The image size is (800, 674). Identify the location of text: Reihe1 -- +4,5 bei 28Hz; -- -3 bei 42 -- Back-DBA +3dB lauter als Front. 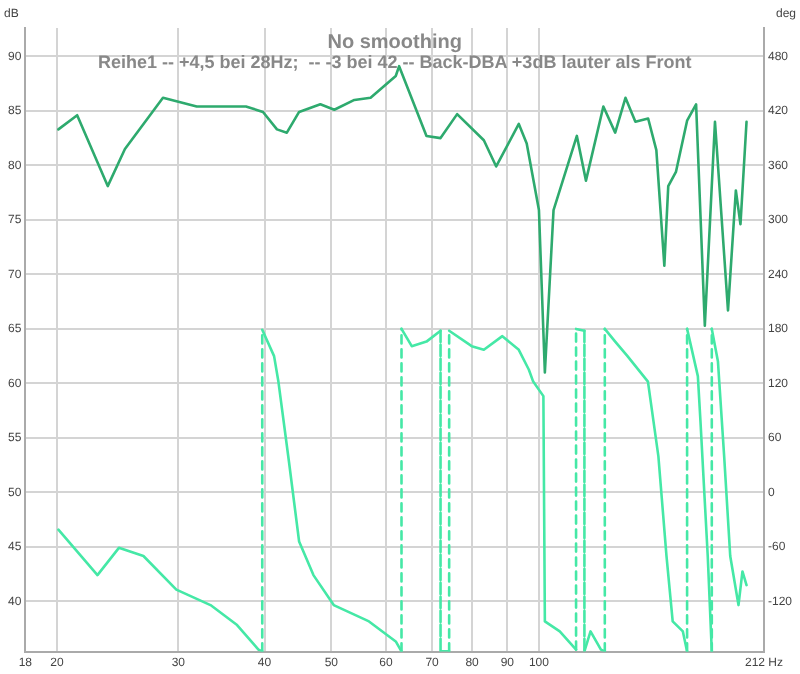
(394, 61).